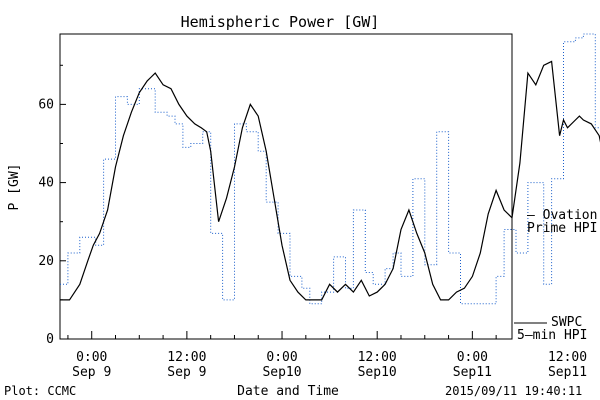  I want to click on y-tick-label: 40, so click(46, 183).